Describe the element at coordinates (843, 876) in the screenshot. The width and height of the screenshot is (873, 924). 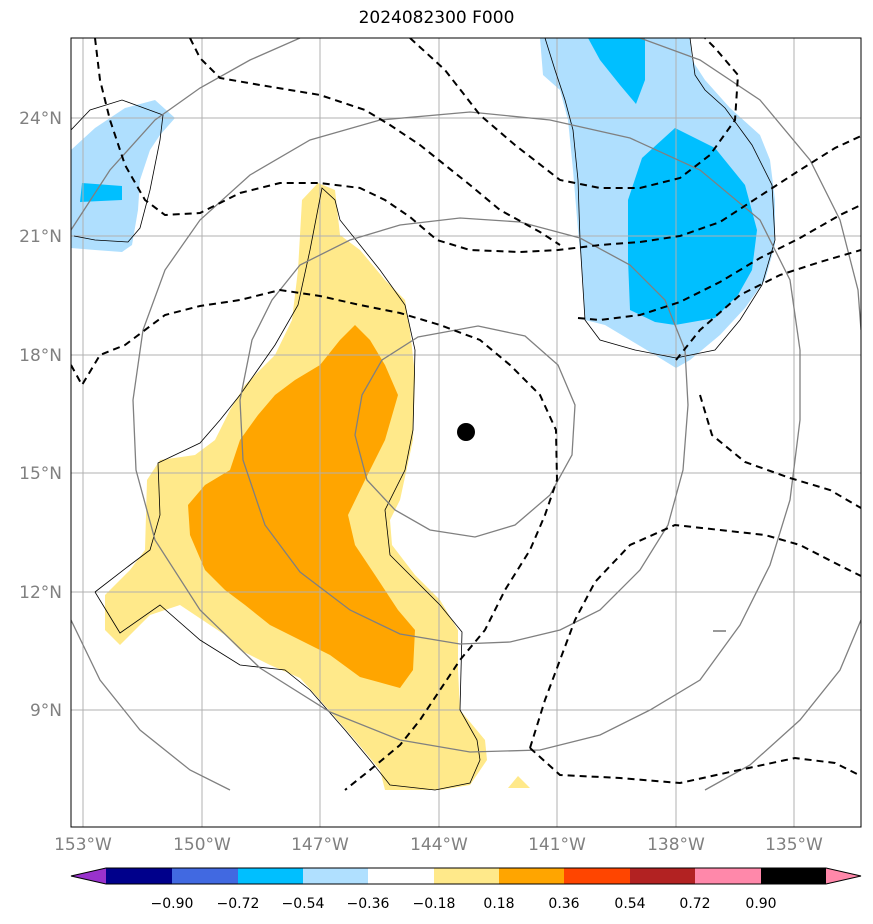
I see `colorbar-extend-high` at that location.